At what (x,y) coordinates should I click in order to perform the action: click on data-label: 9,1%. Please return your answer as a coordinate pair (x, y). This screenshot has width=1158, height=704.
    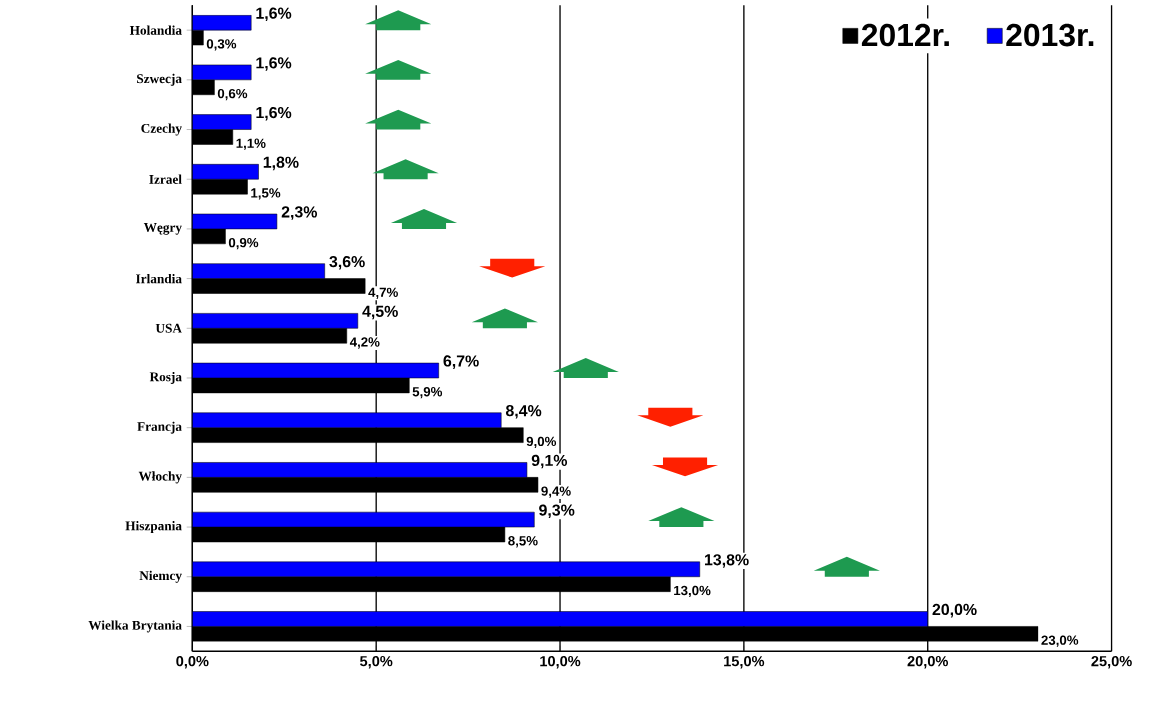
    Looking at the image, I should click on (549, 461).